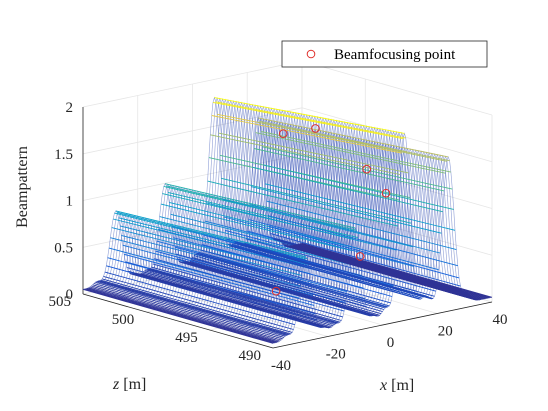 The height and width of the screenshot is (411, 548). I want to click on z-tick-label: 505, so click(60, 302).